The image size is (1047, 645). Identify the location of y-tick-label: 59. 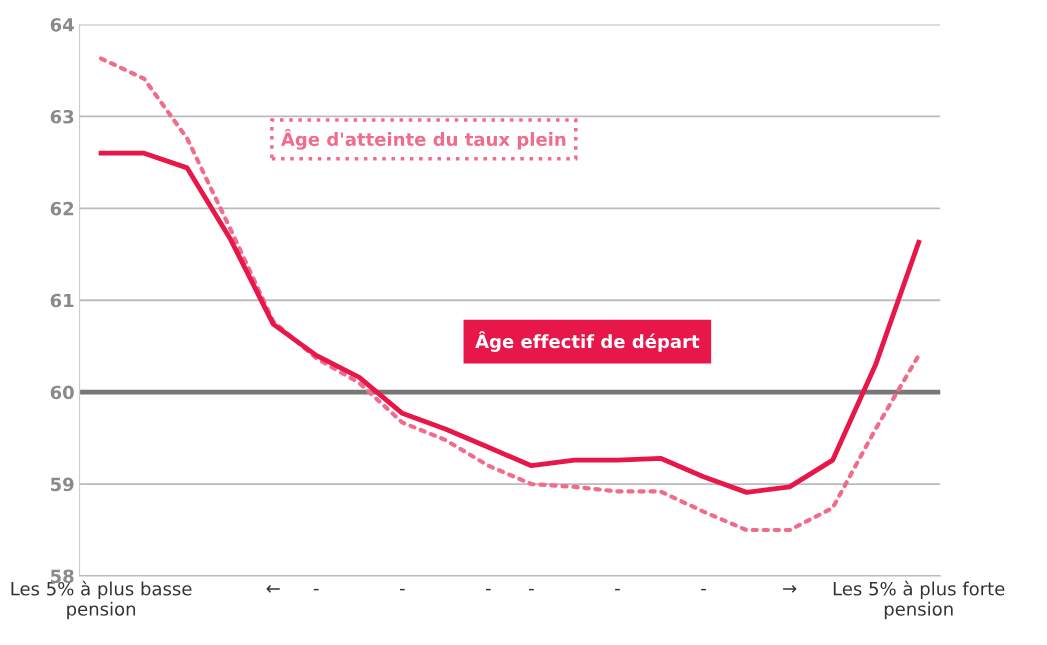
(62, 484).